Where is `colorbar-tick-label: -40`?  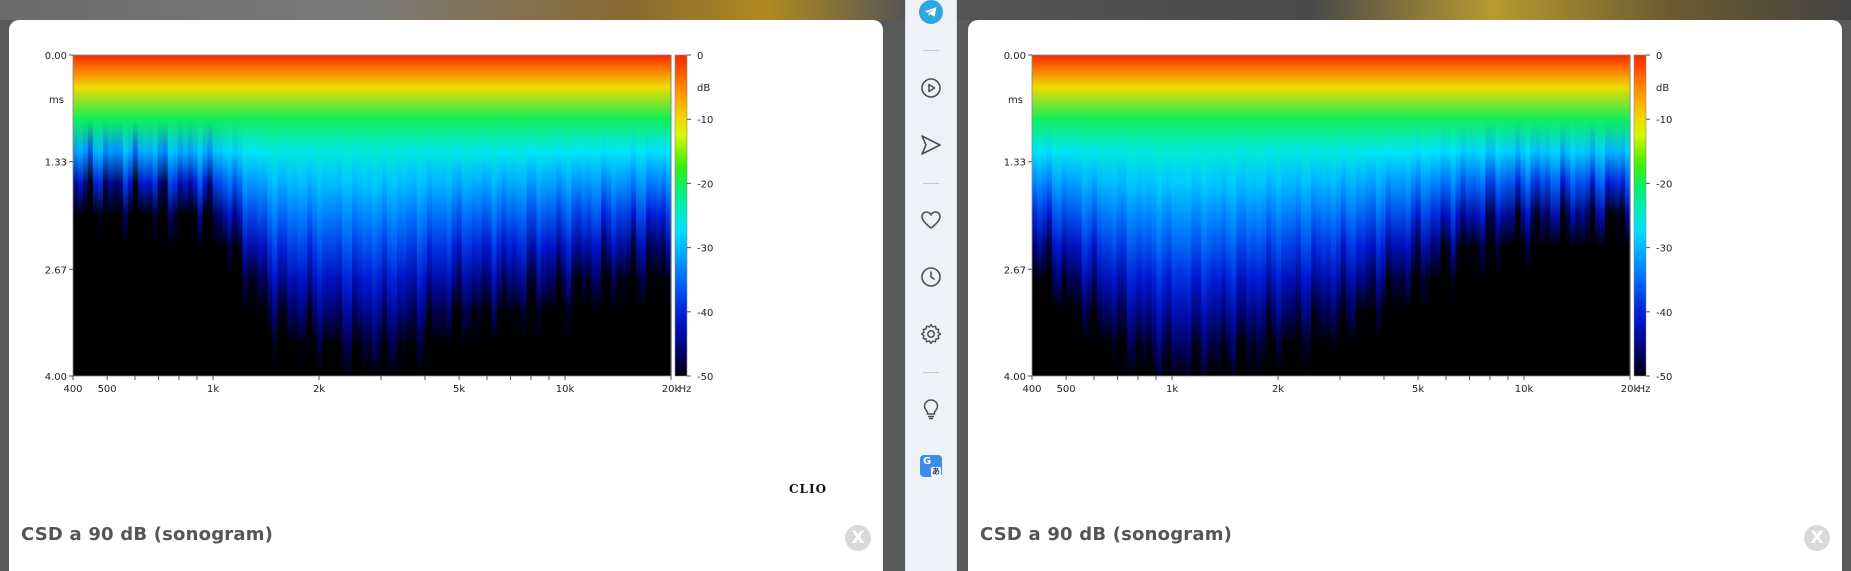
colorbar-tick-label: -40 is located at coordinates (705, 313).